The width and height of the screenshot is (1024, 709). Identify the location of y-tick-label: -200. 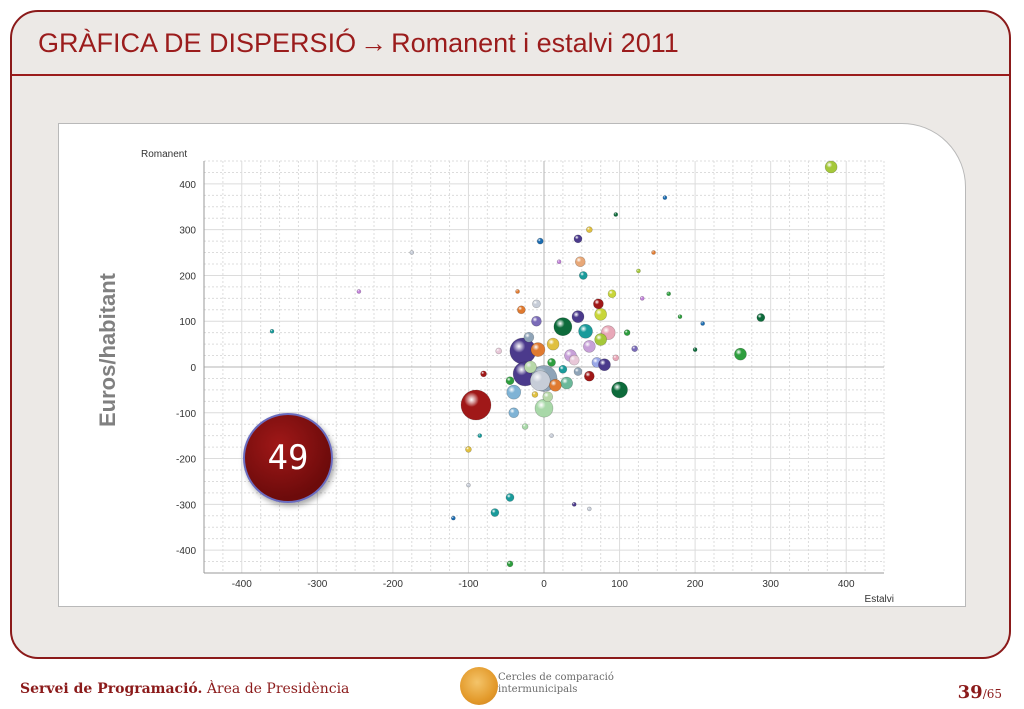
(186, 460).